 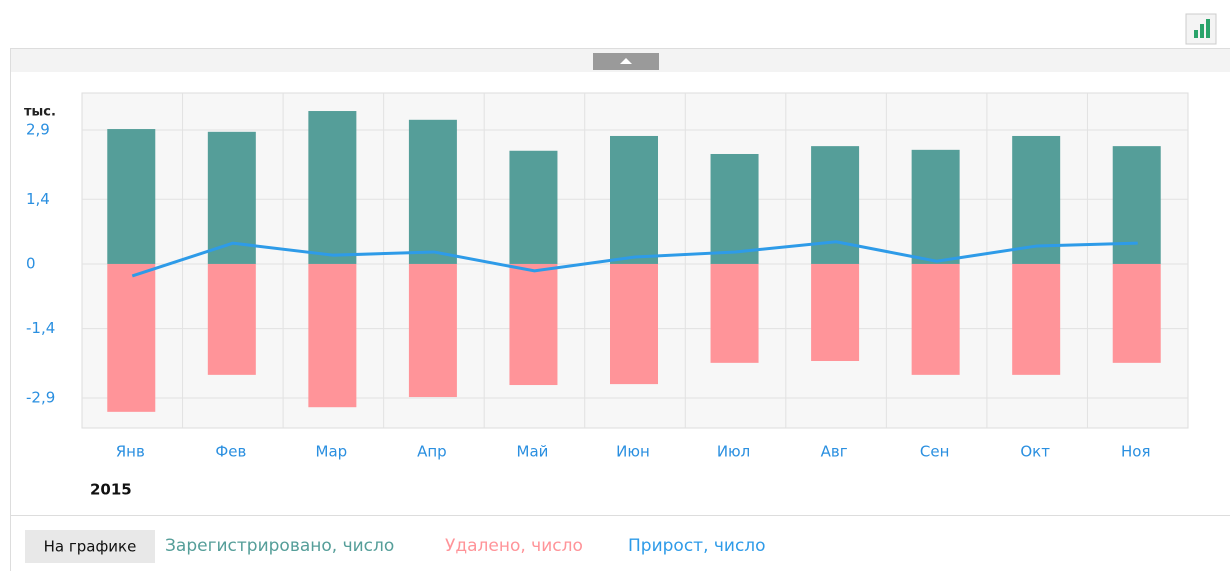 I want to click on x-tick-label: Сен, so click(x=935, y=452).